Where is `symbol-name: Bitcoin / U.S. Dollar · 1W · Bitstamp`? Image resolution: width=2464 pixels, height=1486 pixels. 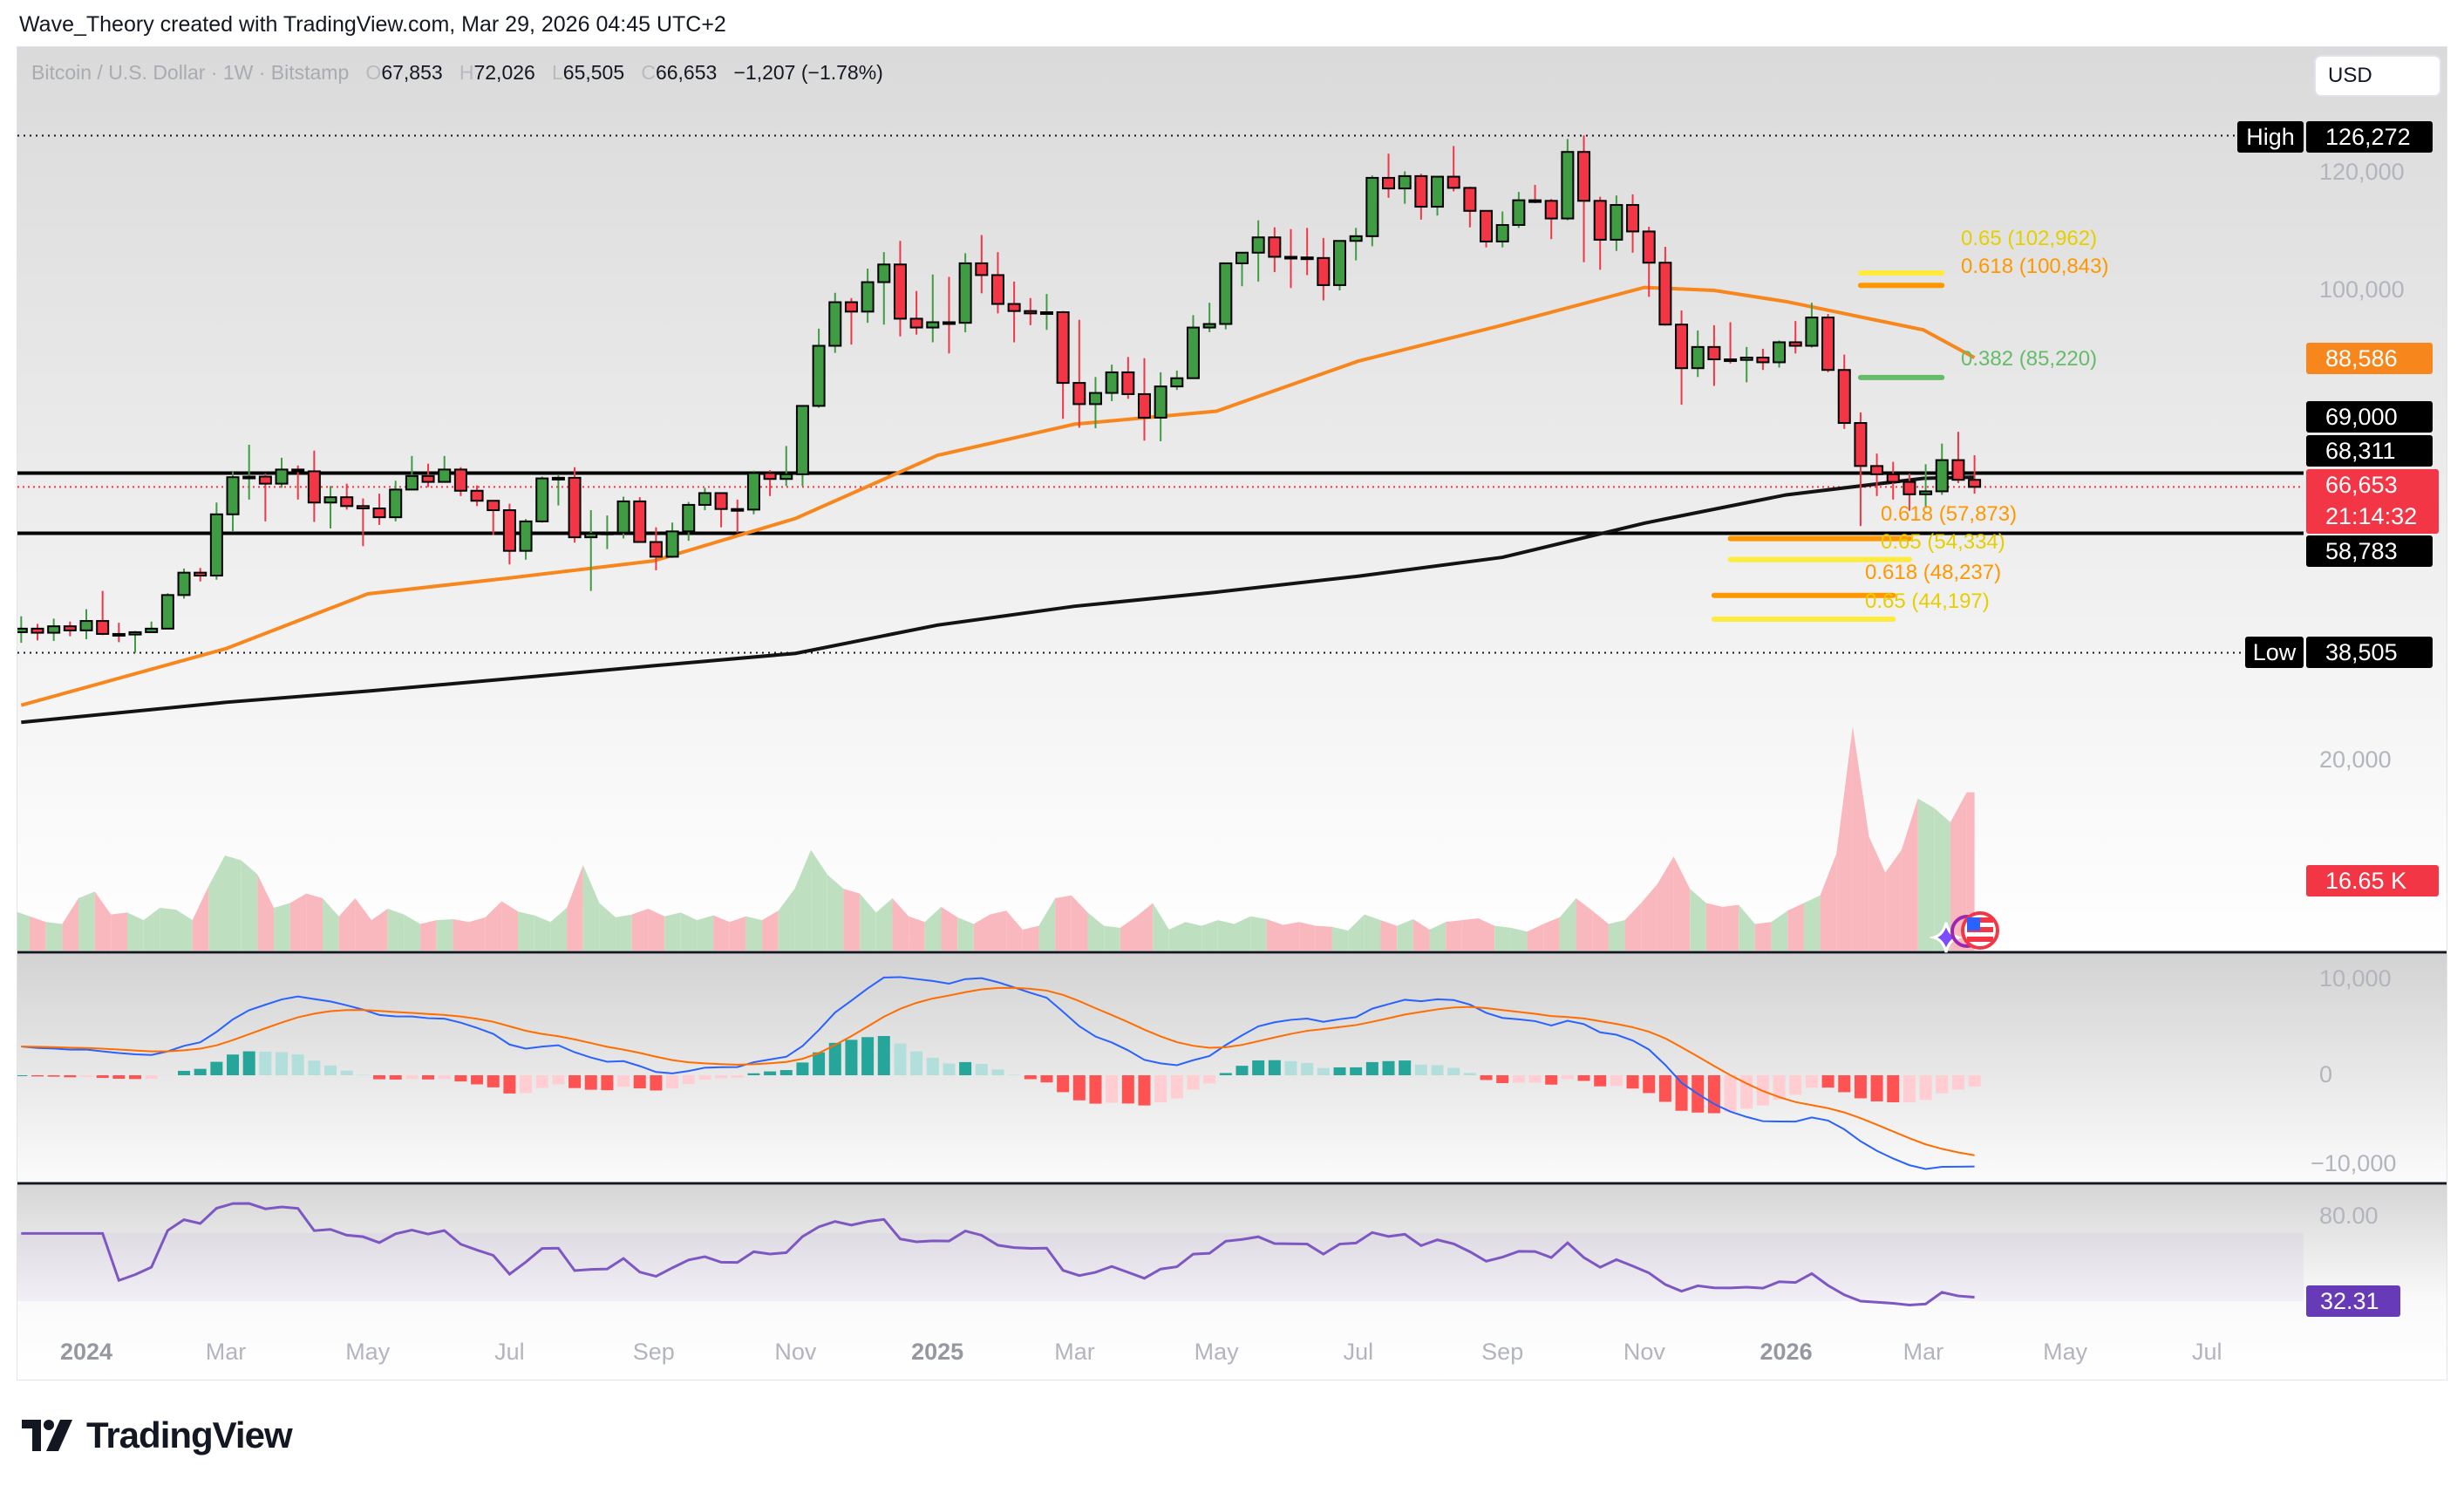
symbol-name: Bitcoin / U.S. Dollar · 1W · Bitstamp is located at coordinates (190, 72).